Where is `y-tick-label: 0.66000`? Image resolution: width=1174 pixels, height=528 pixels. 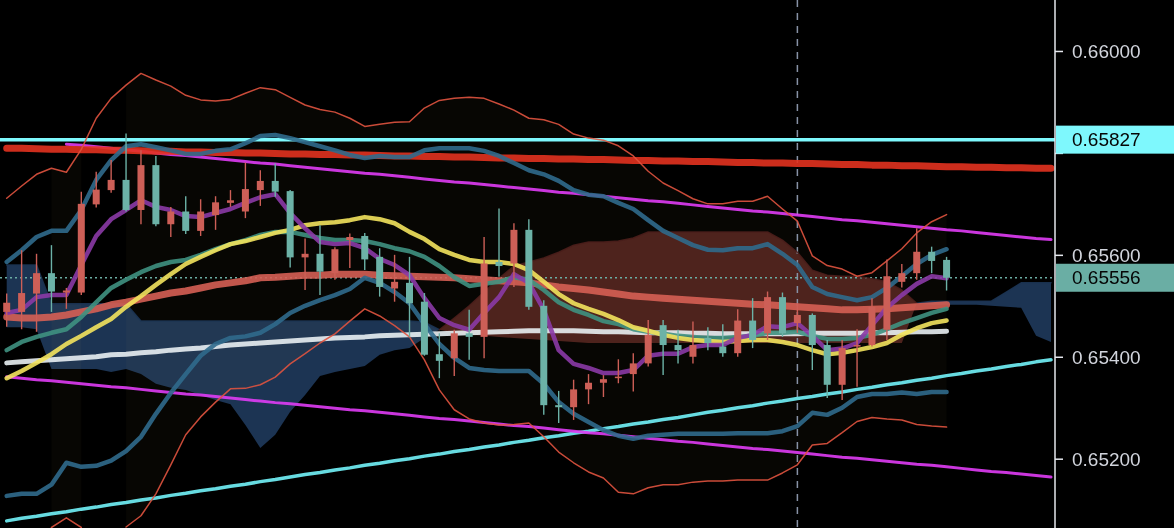 y-tick-label: 0.66000 is located at coordinates (1106, 51).